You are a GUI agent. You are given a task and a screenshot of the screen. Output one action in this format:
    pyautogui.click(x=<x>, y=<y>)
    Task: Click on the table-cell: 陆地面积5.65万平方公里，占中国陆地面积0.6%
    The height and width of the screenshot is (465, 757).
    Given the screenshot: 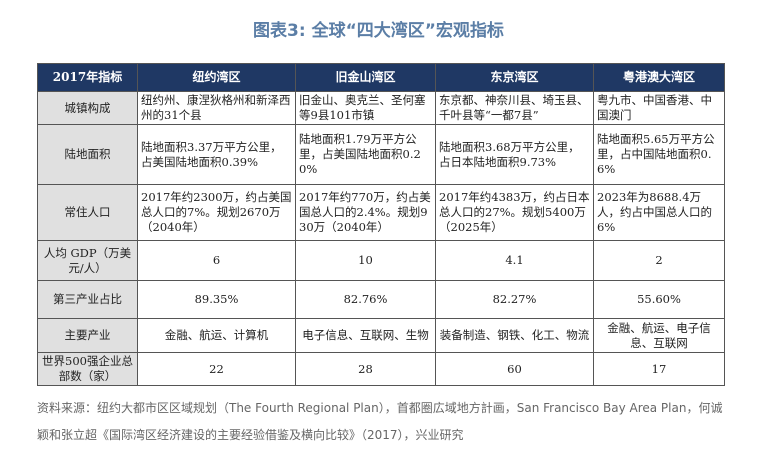 What is the action you would take?
    pyautogui.click(x=659, y=154)
    